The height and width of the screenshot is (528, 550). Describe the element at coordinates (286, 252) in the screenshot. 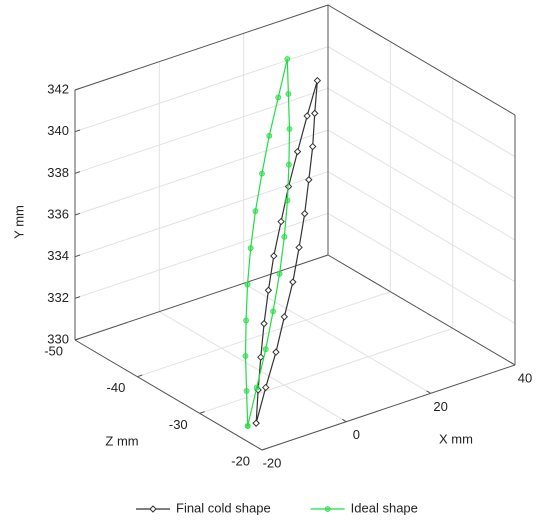

I see `series-line` at that location.